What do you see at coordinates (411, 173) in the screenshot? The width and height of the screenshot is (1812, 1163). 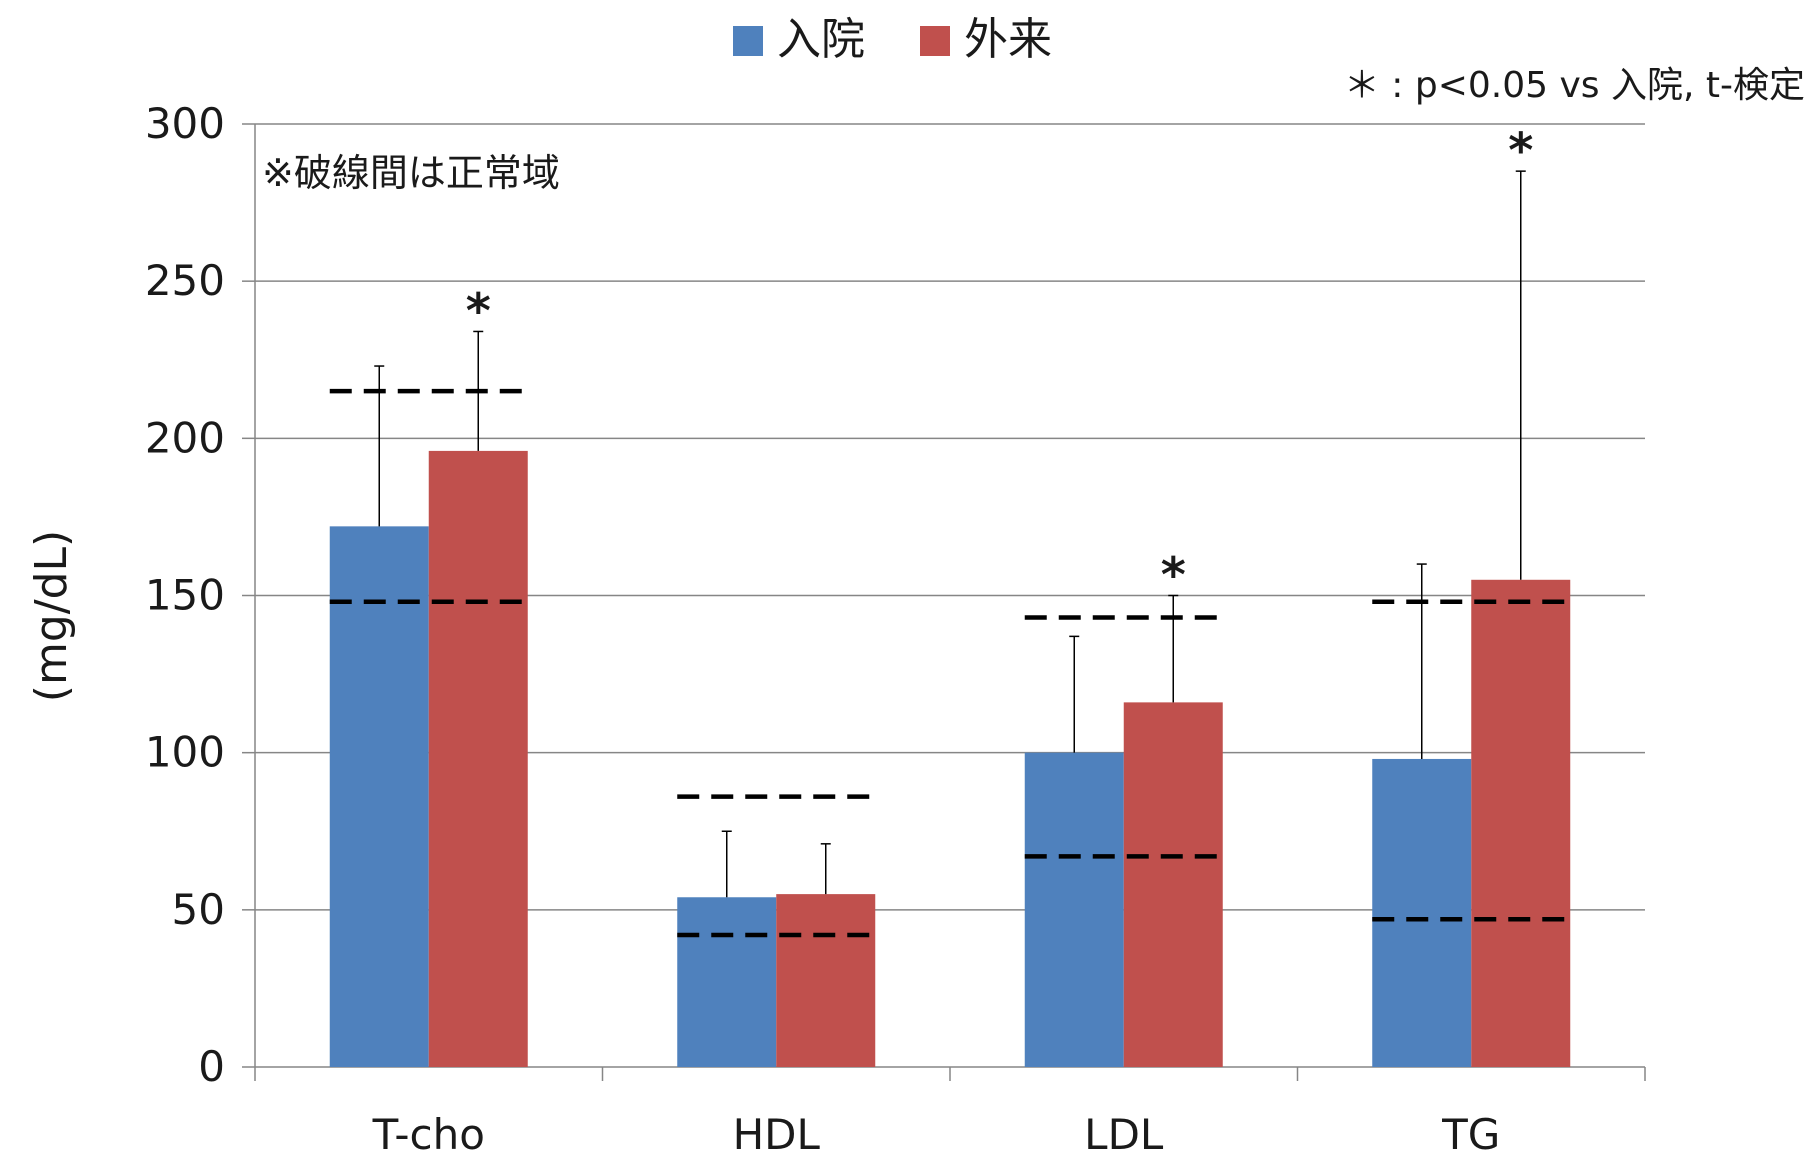 I see `normal-range-note: ※破線間は正常域` at bounding box center [411, 173].